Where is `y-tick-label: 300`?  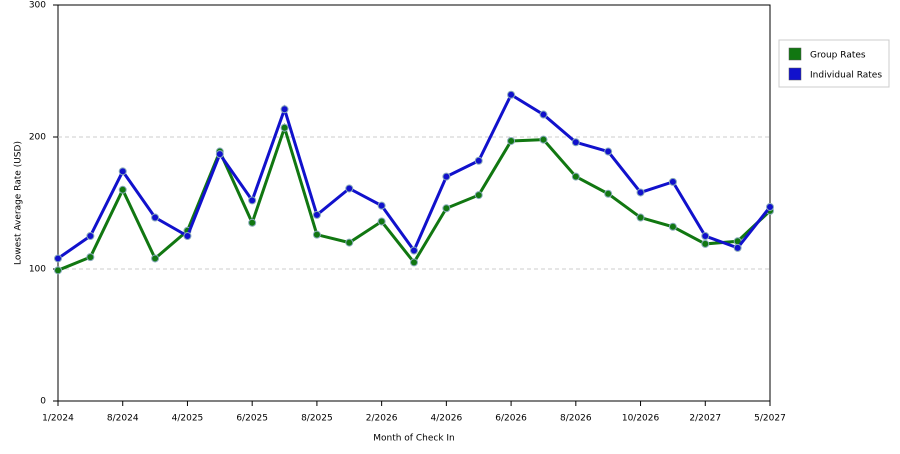
y-tick-label: 300 is located at coordinates (37, 6).